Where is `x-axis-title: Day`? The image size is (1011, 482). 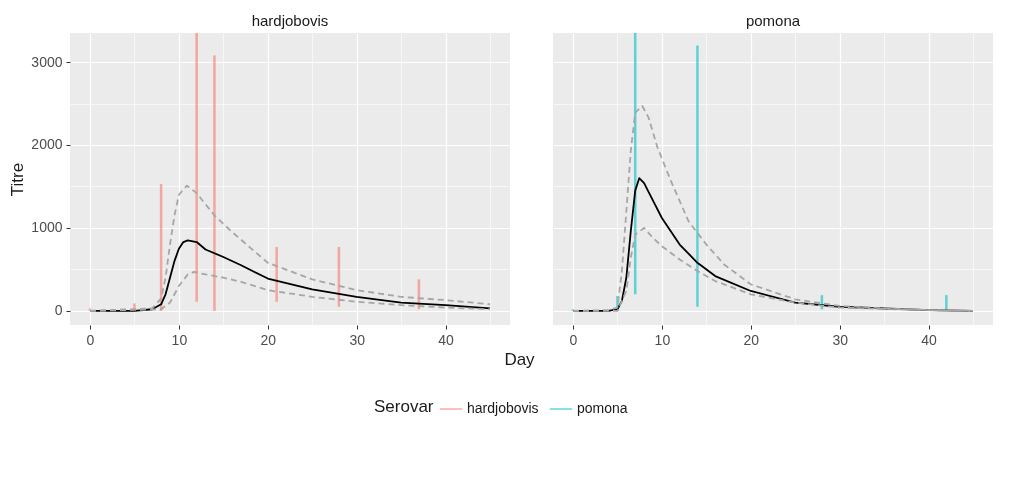 x-axis-title: Day is located at coordinates (520, 359).